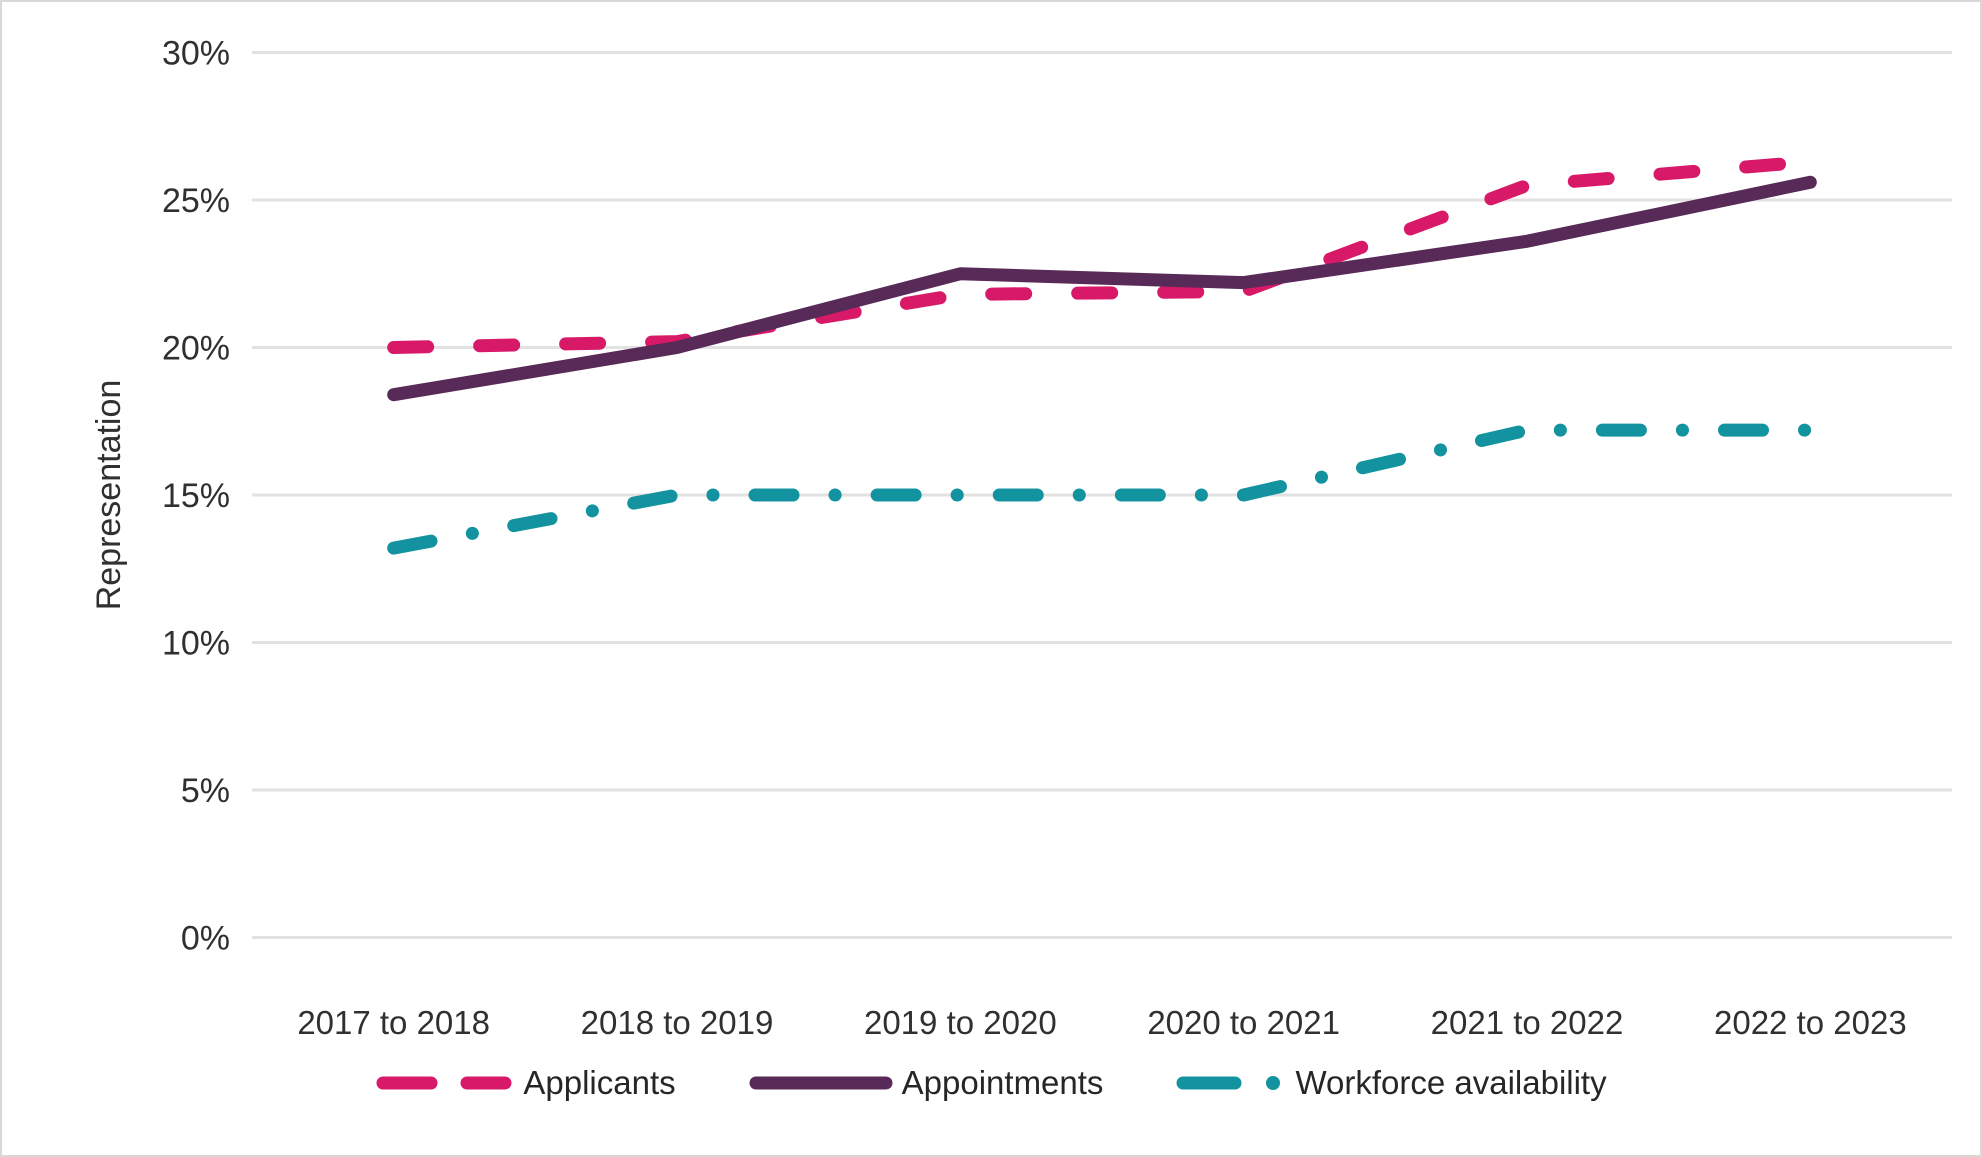 The height and width of the screenshot is (1157, 1982). I want to click on y-tick-label: 0%, so click(205, 939).